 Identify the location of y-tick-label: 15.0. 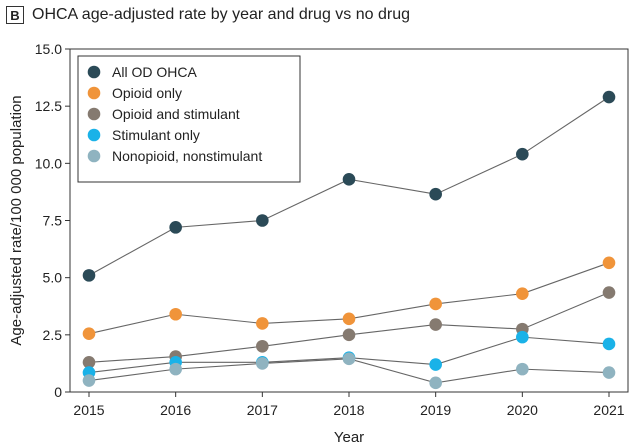
(48, 49).